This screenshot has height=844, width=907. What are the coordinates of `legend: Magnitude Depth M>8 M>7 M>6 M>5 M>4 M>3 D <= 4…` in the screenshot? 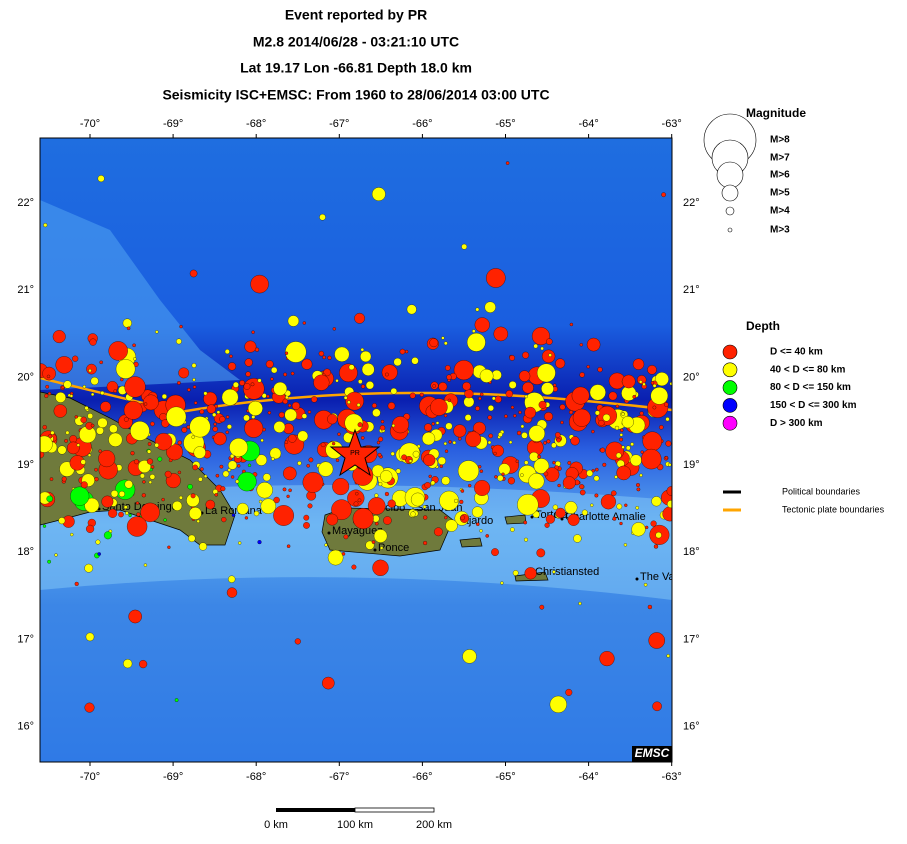 It's located at (794, 310).